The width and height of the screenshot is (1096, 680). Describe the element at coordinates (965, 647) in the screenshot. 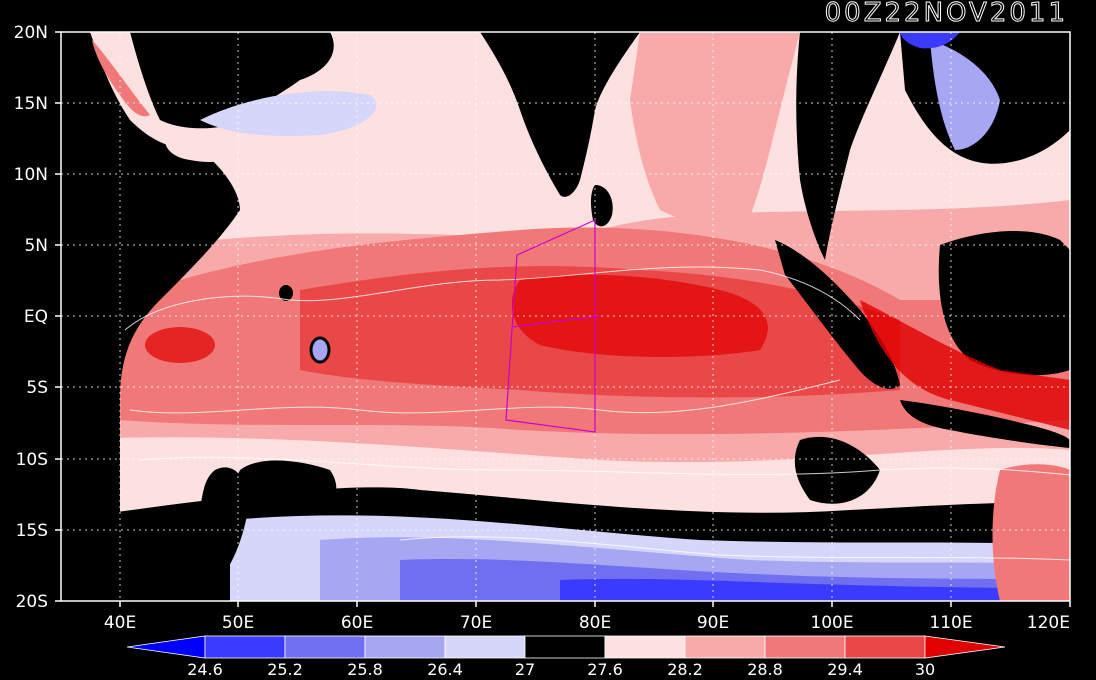

I see `colorbar-arrow-right` at that location.